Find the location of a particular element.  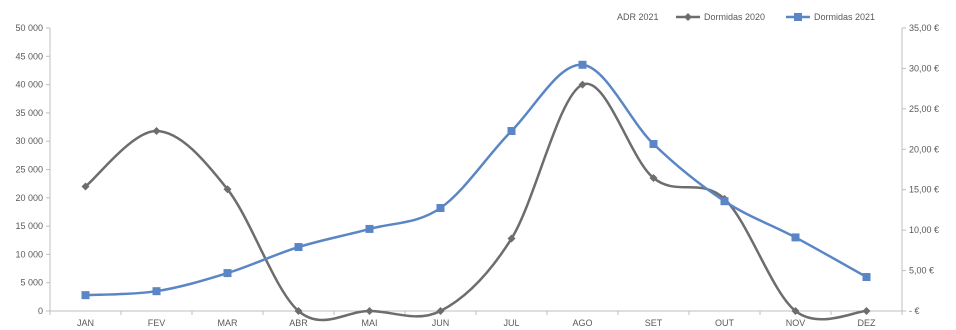

x-tick-label: SET is located at coordinates (654, 323).